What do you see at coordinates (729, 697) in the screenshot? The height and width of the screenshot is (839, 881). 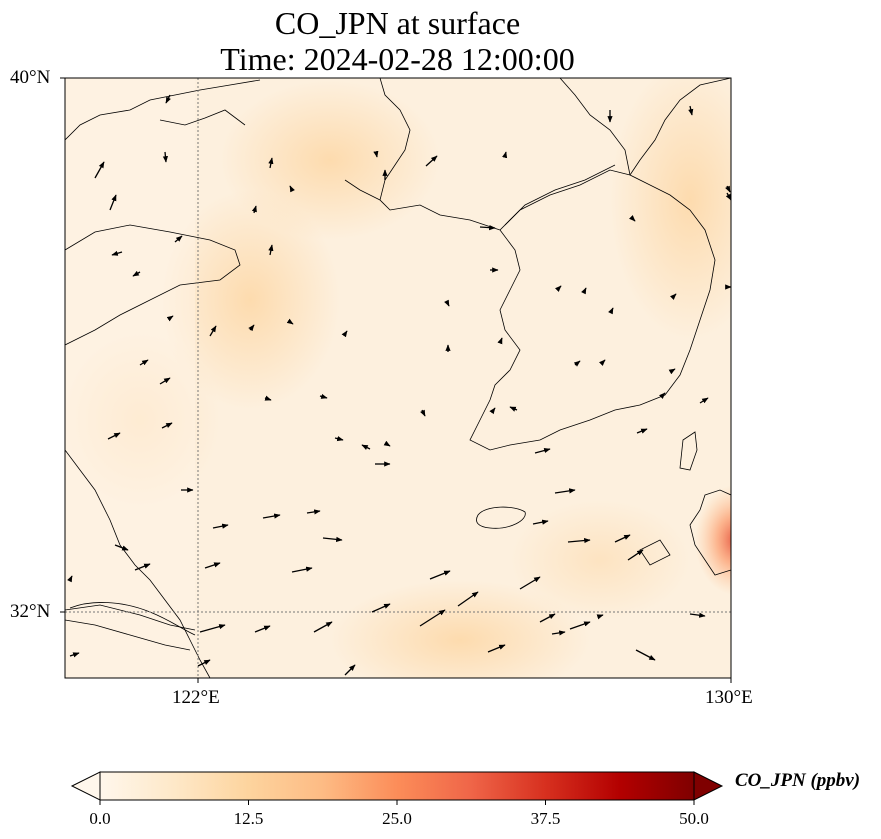 I see `lon-tick-130e: 130°E` at bounding box center [729, 697].